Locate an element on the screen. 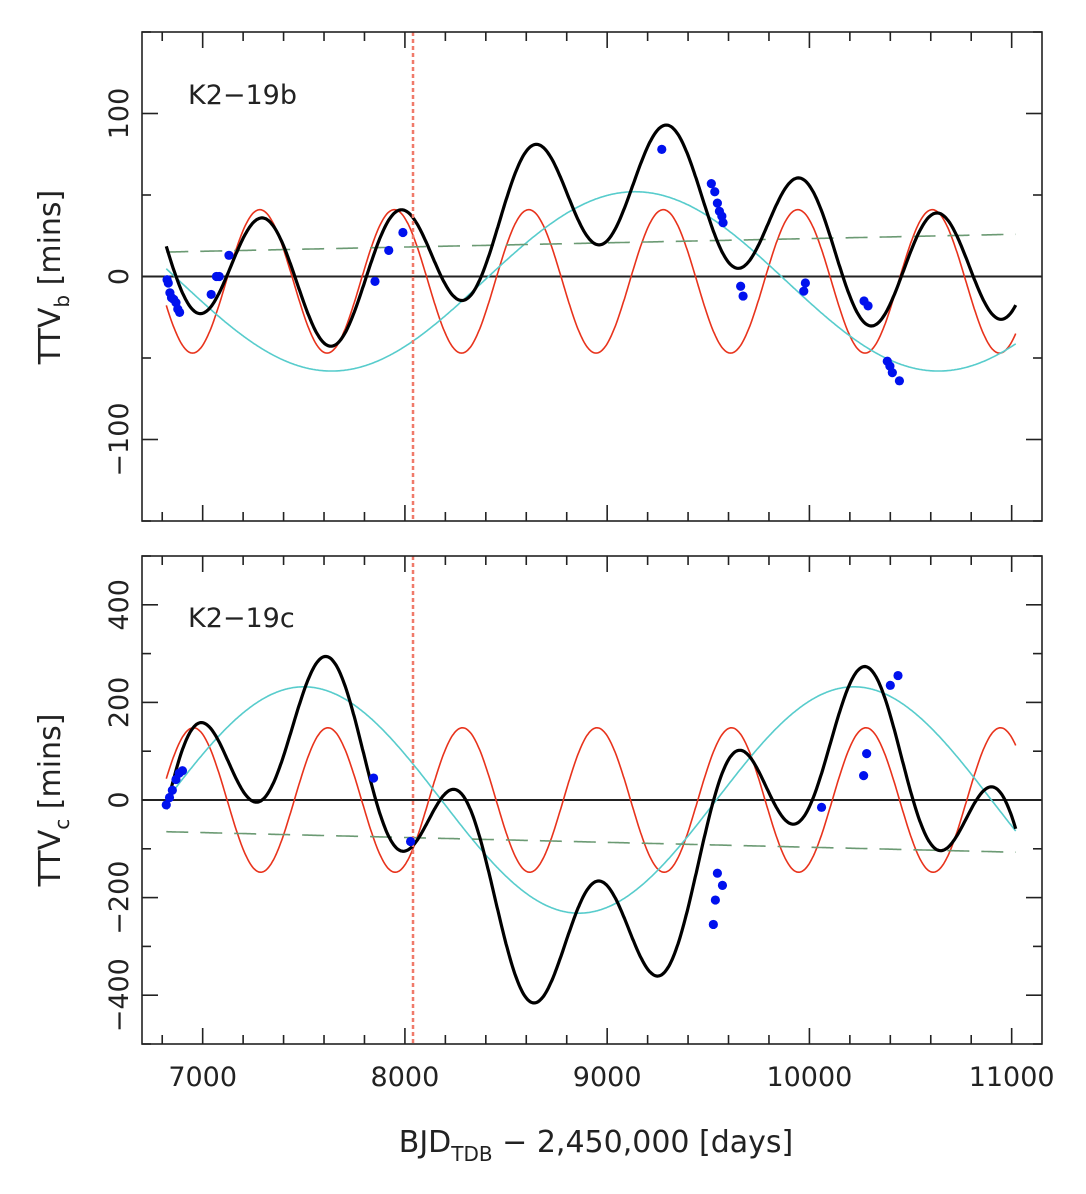 Image resolution: width=1086 pixels, height=1194 pixels. k2-19c-y-axis-title: TTVc [mins] is located at coordinates (53, 801).